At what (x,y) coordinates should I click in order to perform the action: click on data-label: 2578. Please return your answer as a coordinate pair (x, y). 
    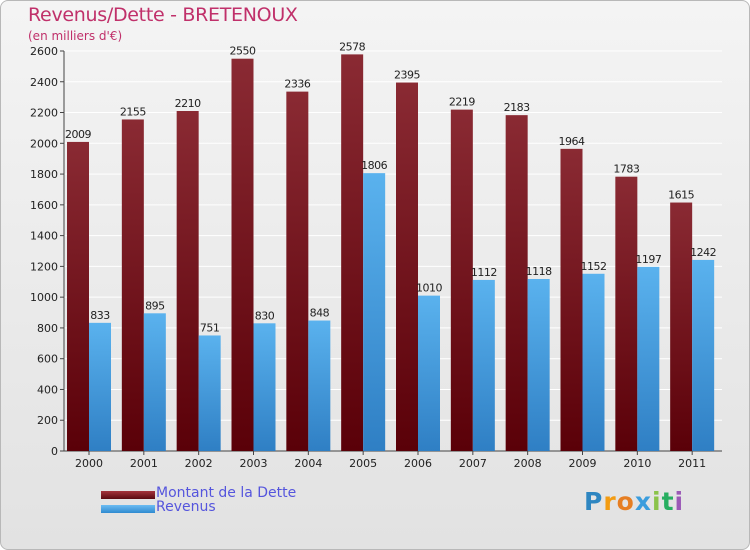
    Looking at the image, I should click on (352, 46).